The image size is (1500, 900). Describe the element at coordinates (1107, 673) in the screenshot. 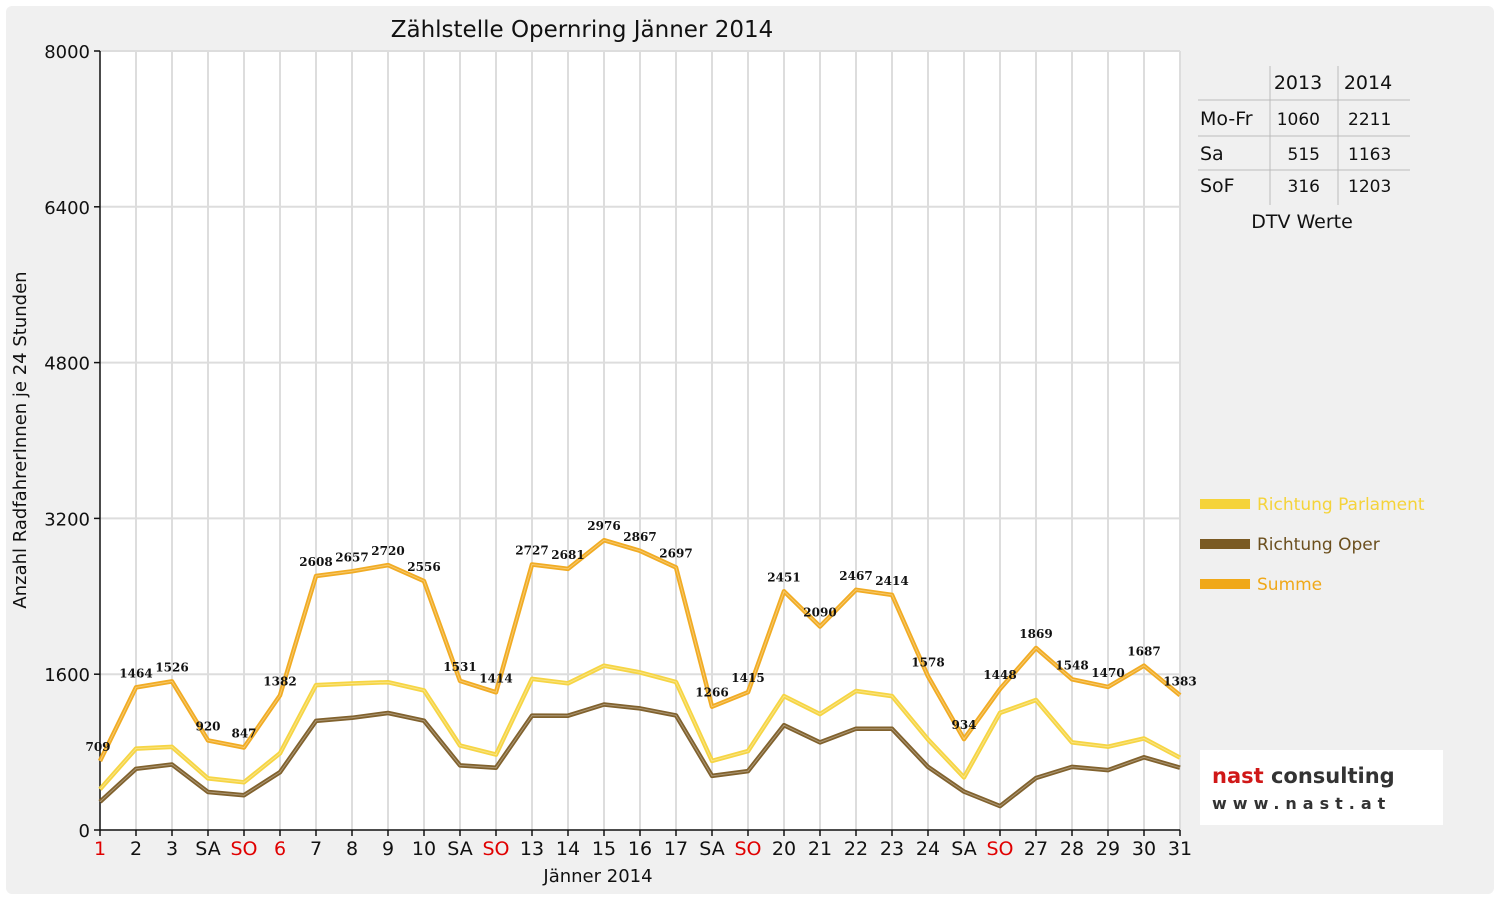

I see `data-label: 1470` at that location.